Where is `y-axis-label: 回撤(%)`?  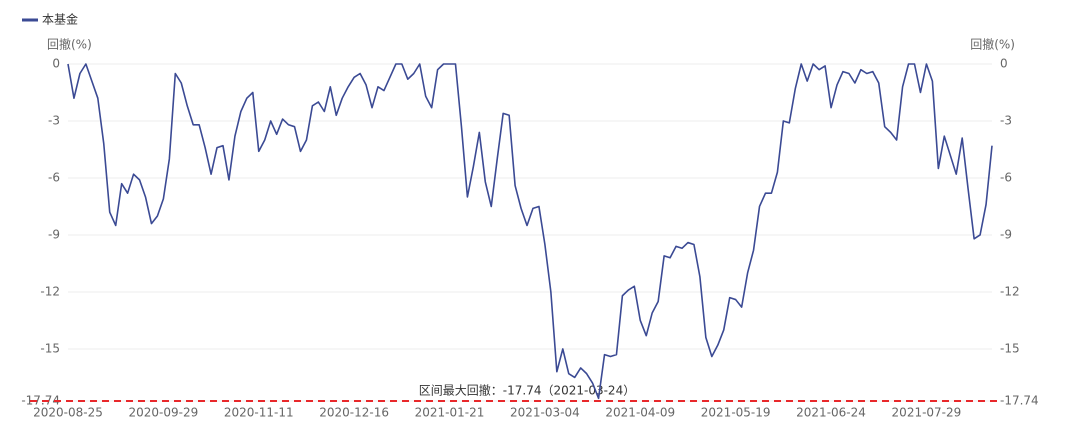
y-axis-label: 回撤(%) is located at coordinates (69, 44).